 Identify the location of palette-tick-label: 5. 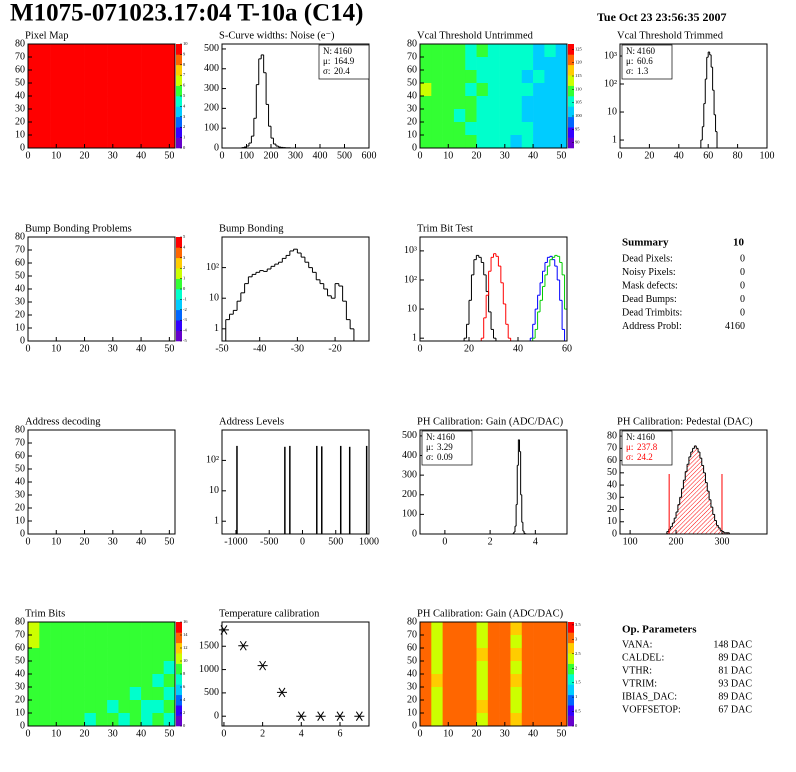
(184, 95).